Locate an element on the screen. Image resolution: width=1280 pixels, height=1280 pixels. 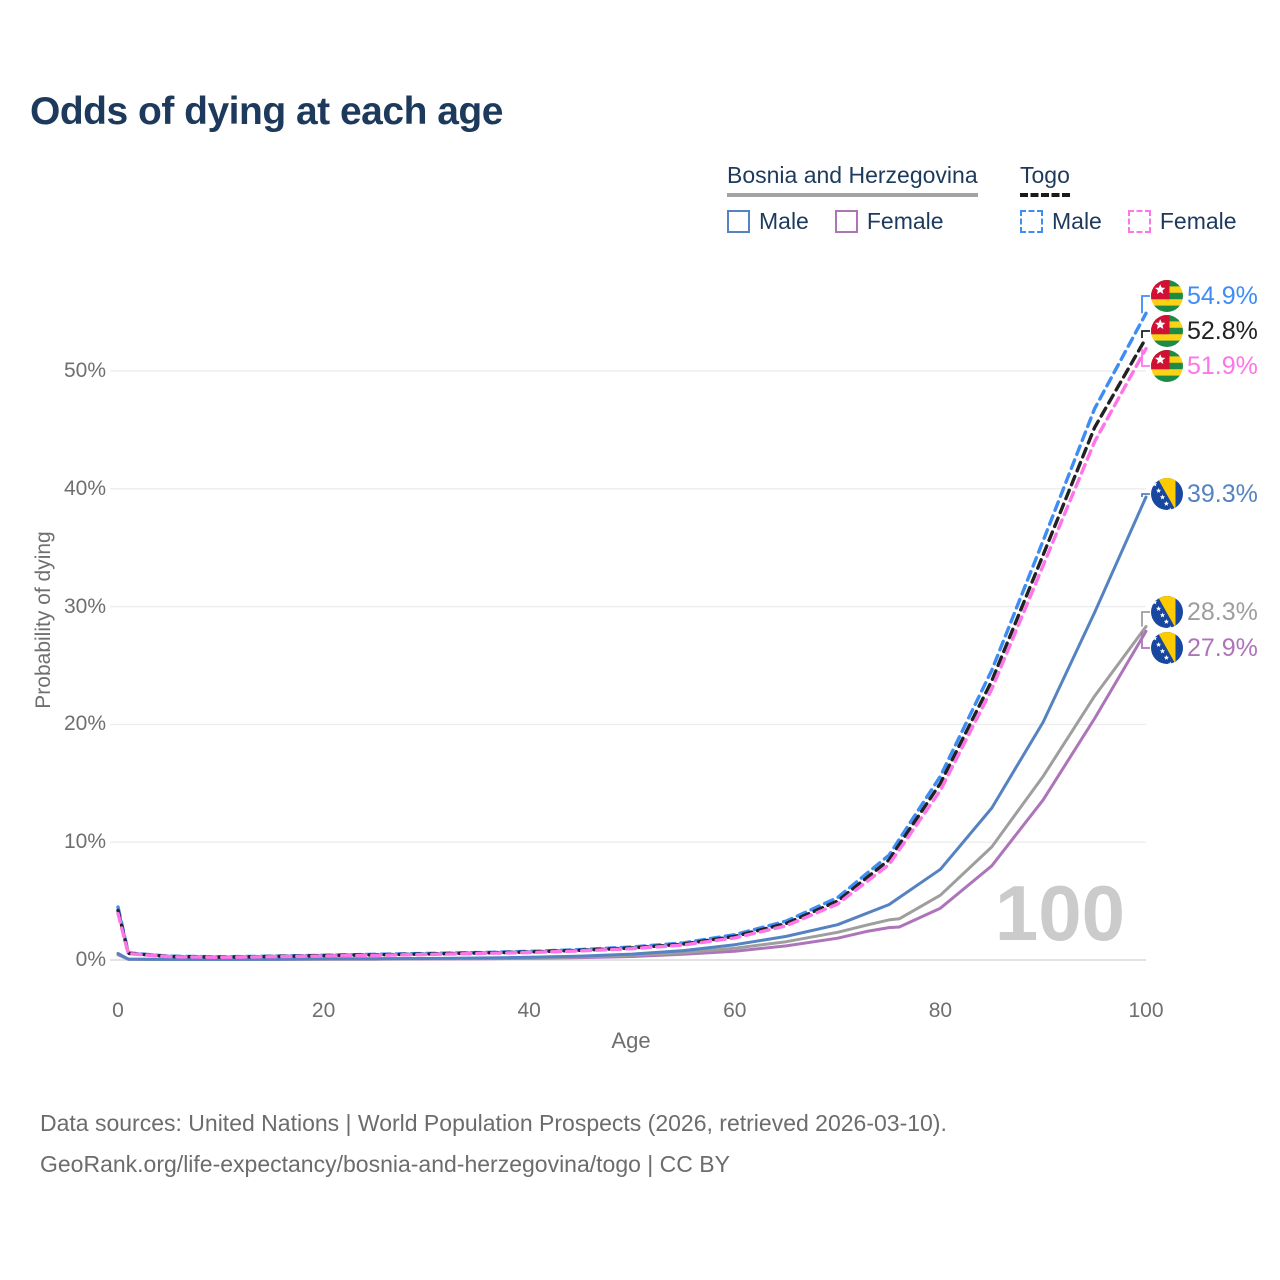
legend-item-bosnia-female: Female is located at coordinates (889, 221).